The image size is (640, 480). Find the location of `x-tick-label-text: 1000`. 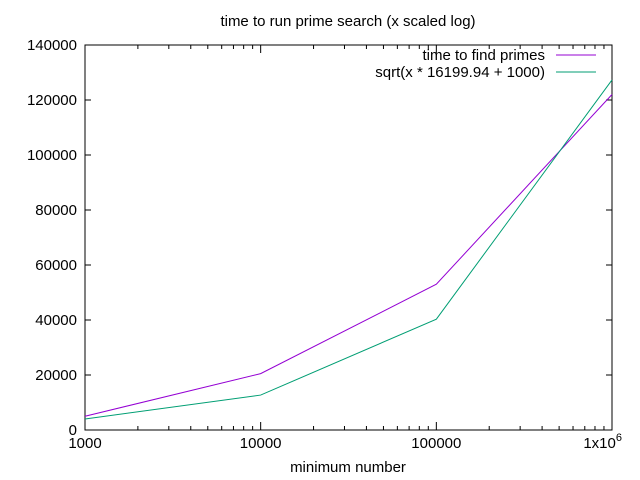

x-tick-label-text: 1000 is located at coordinates (84, 443).